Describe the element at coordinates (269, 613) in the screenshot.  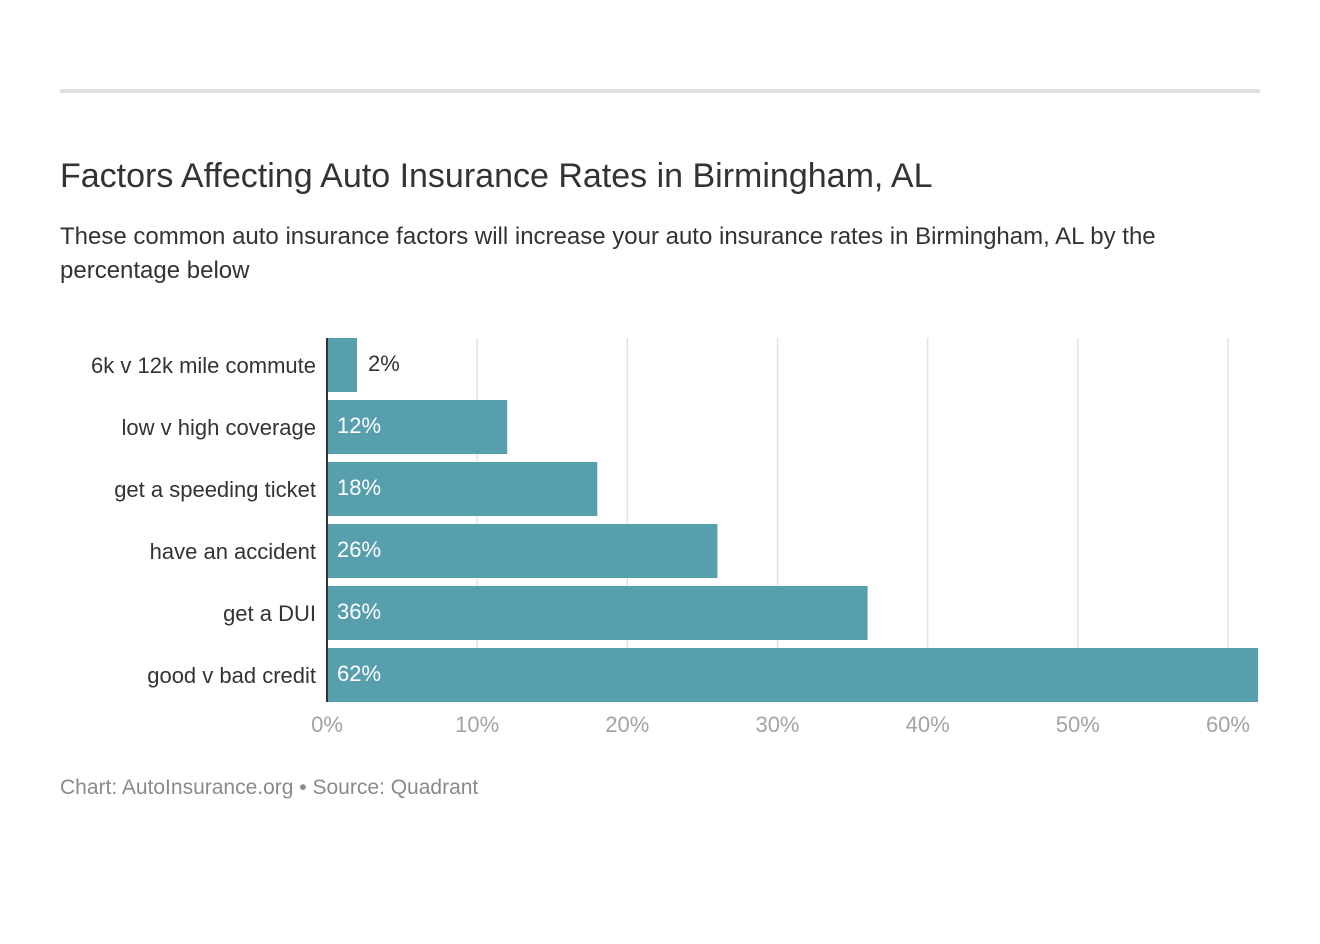
I see `category-label: get a DUI` at that location.